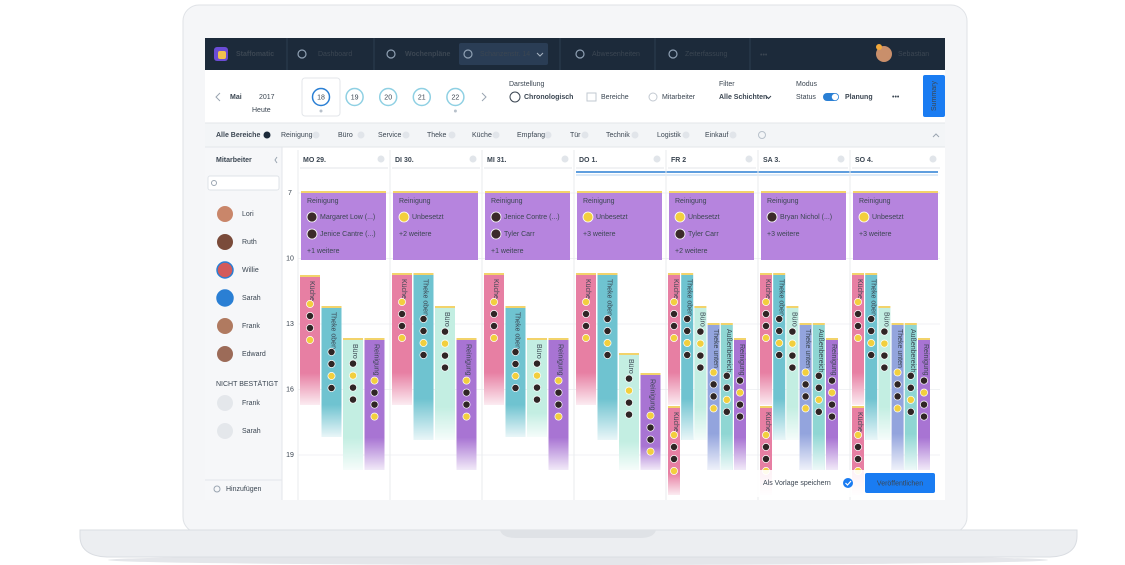  What do you see at coordinates (311, 291) in the screenshot?
I see `shift-label: Küche` at bounding box center [311, 291].